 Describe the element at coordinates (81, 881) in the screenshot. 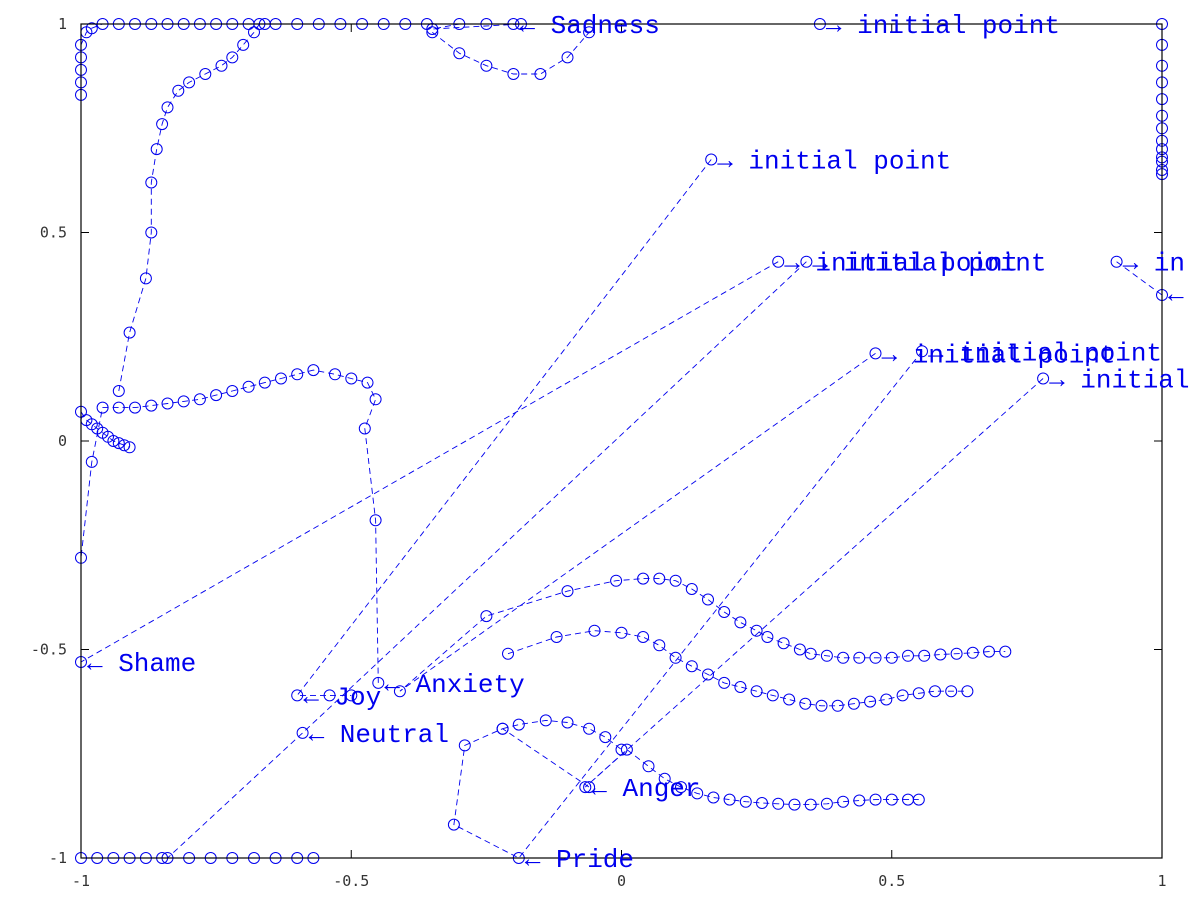

I see `x-tick-label: -1` at that location.